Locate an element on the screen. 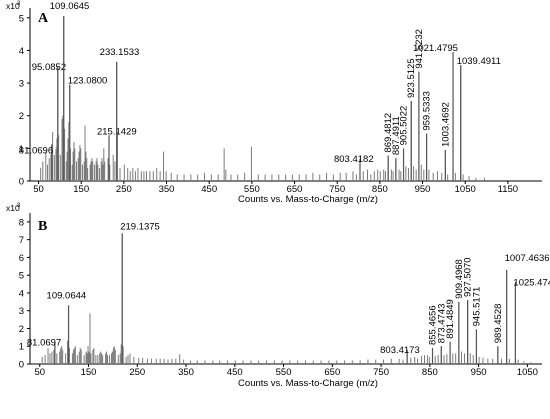 The width and height of the screenshot is (550, 419). peak-label: 891.4849 is located at coordinates (450, 319).